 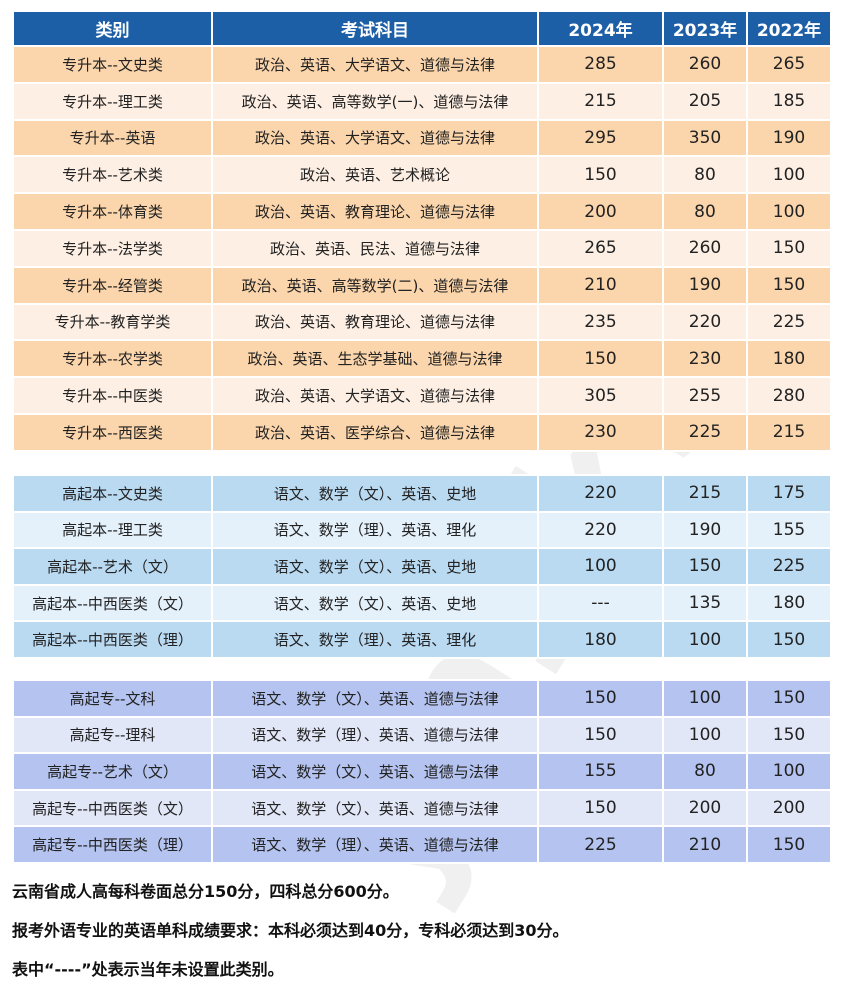 I want to click on score-2024-cell: 230, so click(x=600, y=432).